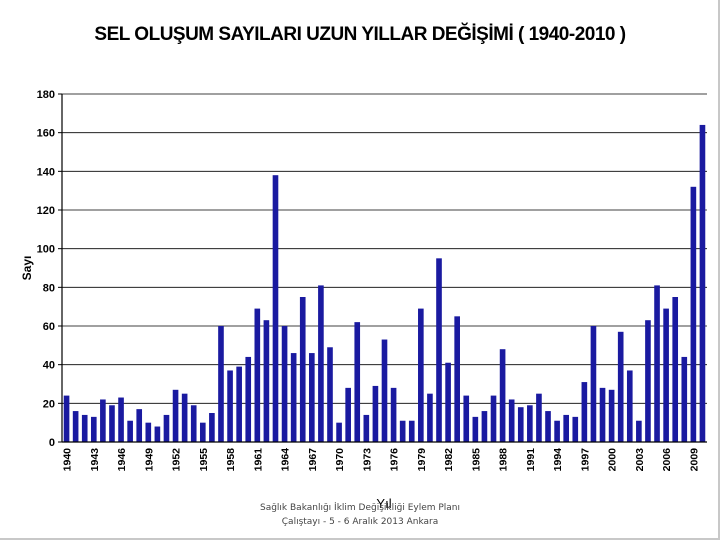  What do you see at coordinates (593, 384) in the screenshot?
I see `bar-1998` at bounding box center [593, 384].